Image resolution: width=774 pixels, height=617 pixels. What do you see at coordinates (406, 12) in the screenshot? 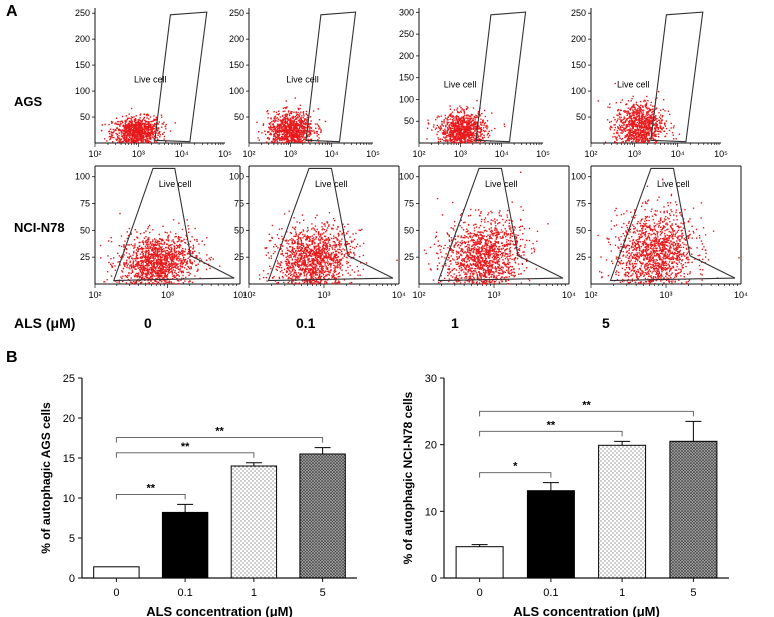
I see `y-tick-label: 300` at bounding box center [406, 12].